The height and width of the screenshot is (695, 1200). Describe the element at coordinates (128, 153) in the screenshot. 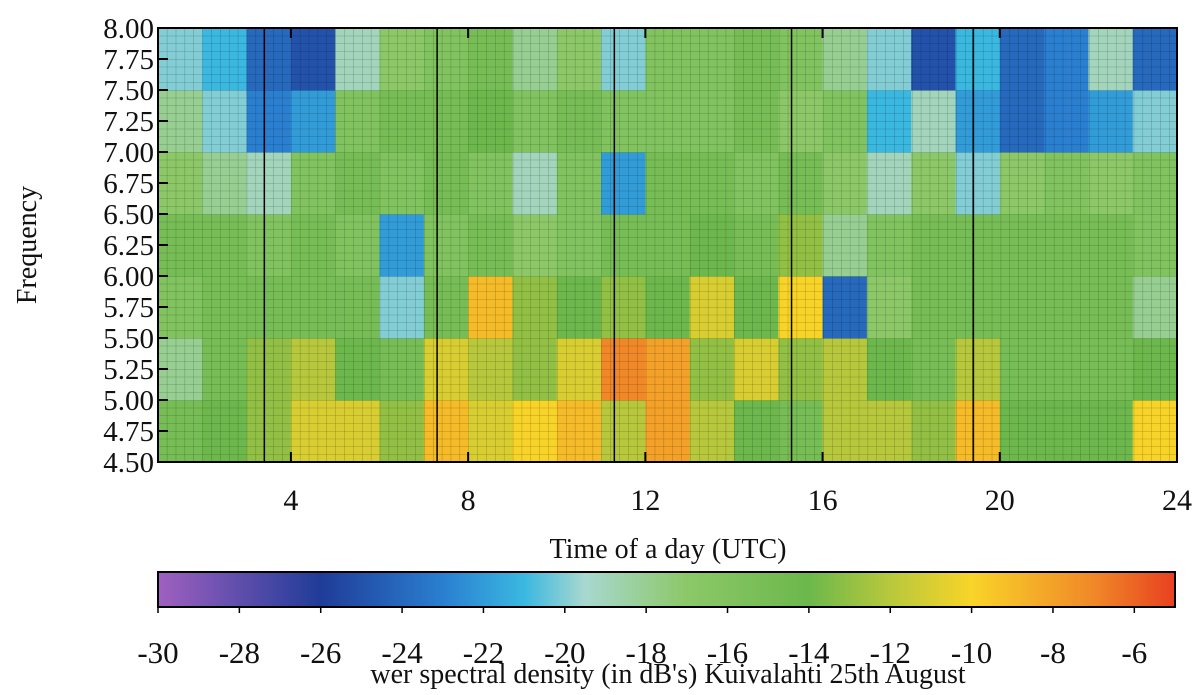

I see `y-tick-label: 7.00` at that location.